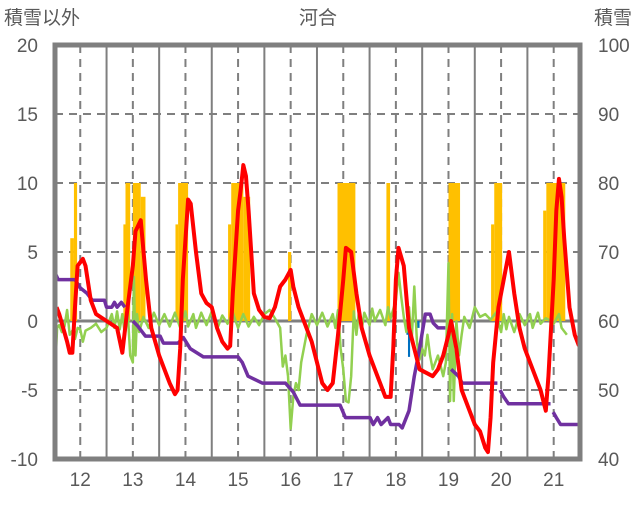  I want to click on y-right-tick-label: 40, so click(608, 460).